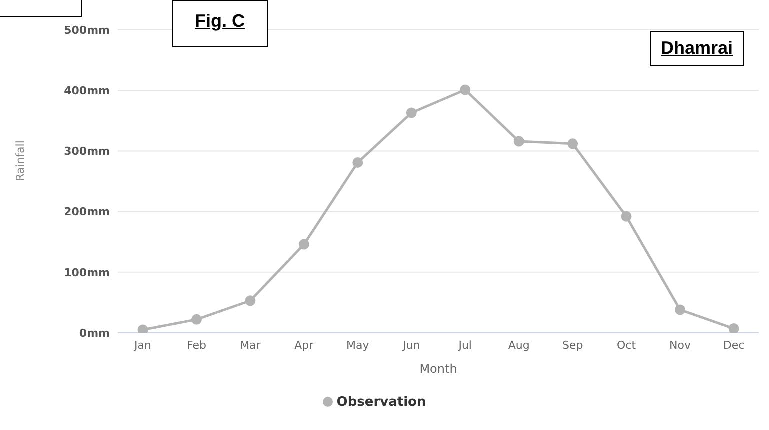  What do you see at coordinates (627, 345) in the screenshot?
I see `x-tick-label: Oct` at bounding box center [627, 345].